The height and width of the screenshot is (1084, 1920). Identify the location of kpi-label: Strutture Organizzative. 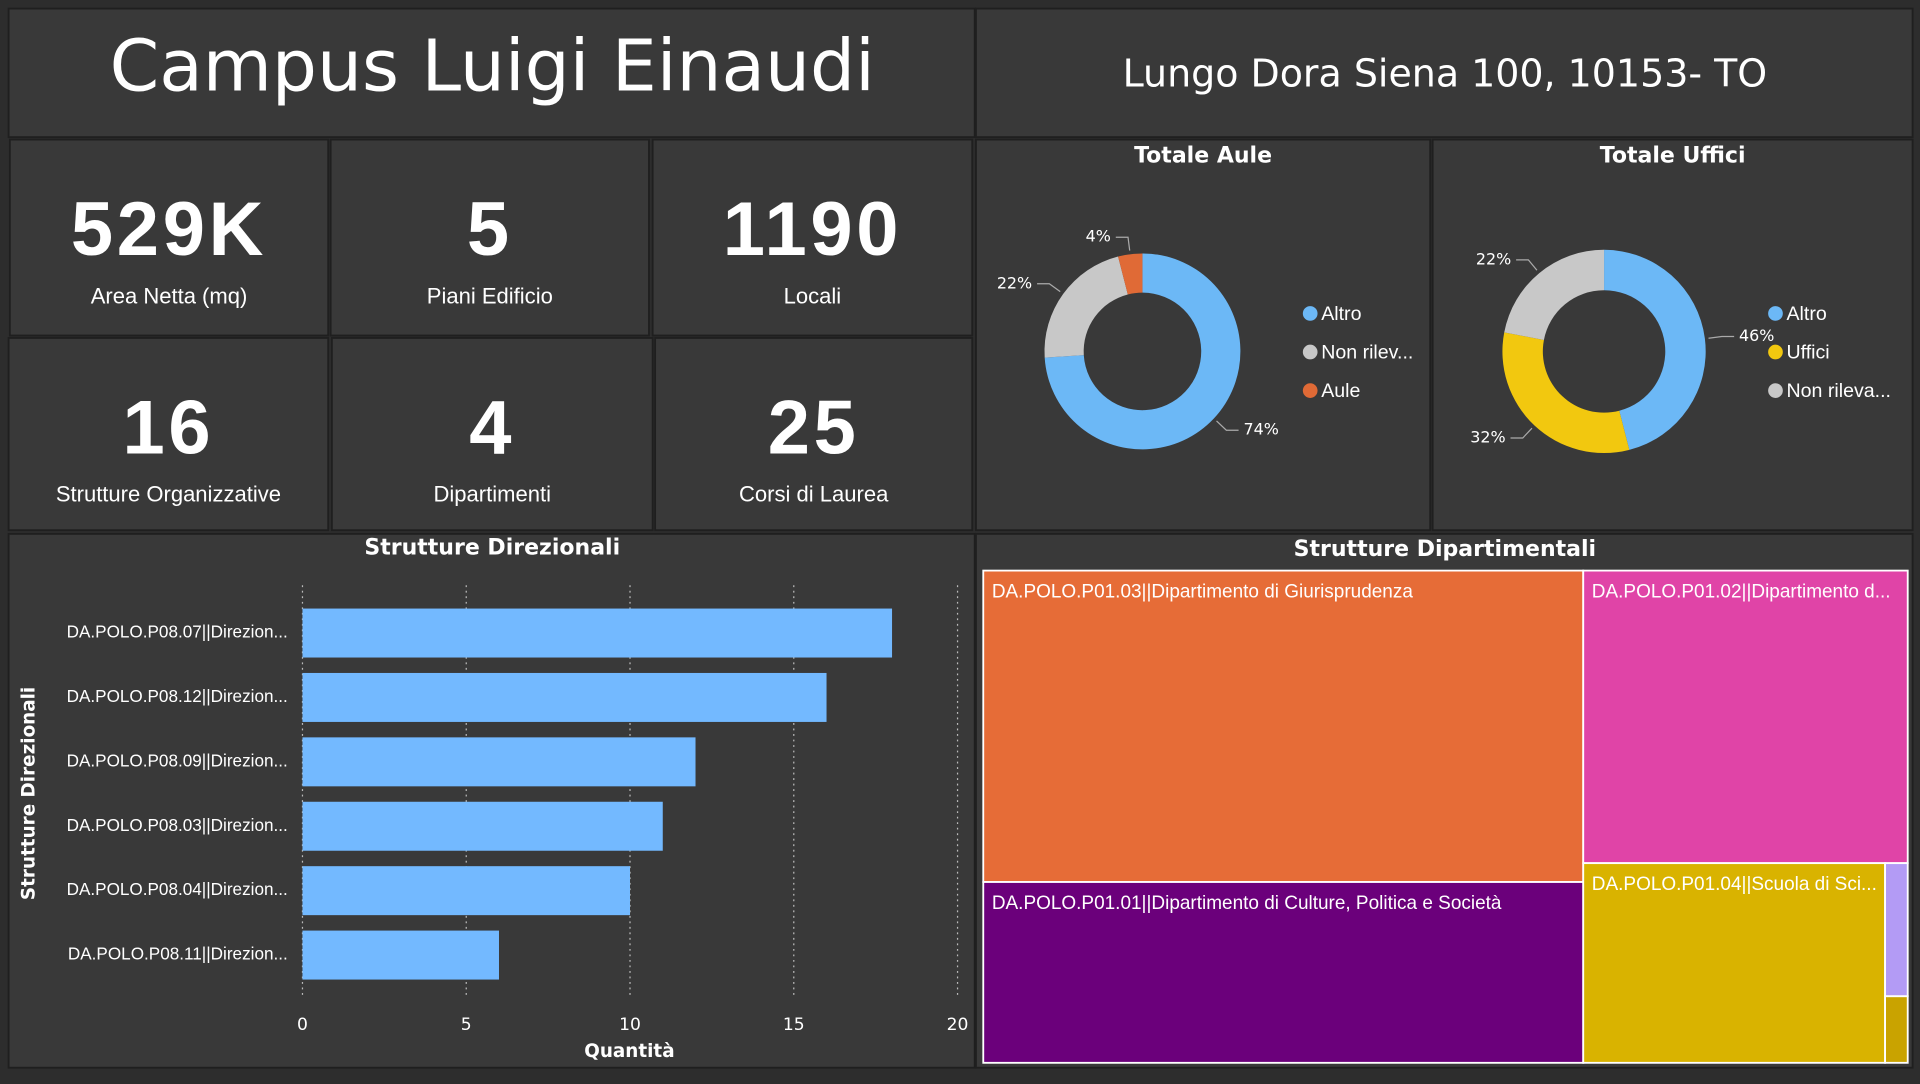
(168, 494).